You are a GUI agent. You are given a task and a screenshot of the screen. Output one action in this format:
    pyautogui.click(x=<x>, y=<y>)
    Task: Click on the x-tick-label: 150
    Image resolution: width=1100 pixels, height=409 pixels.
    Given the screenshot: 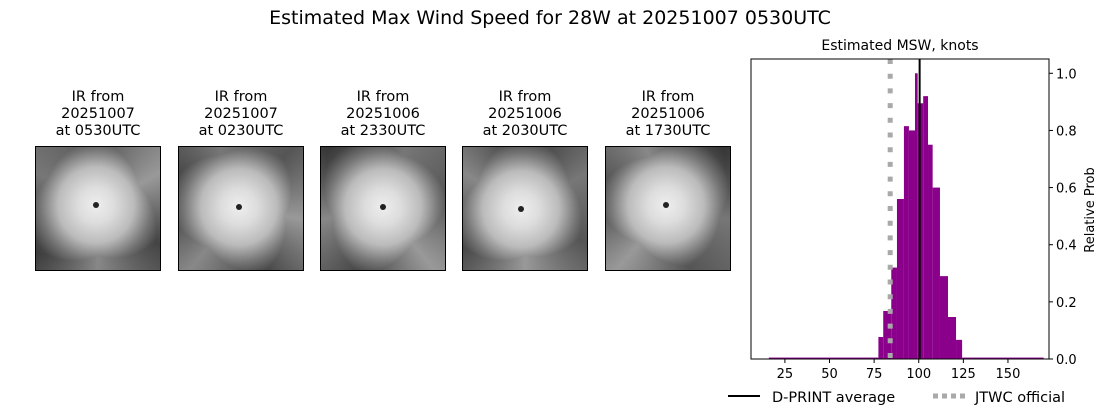 What is the action you would take?
    pyautogui.click(x=1008, y=374)
    